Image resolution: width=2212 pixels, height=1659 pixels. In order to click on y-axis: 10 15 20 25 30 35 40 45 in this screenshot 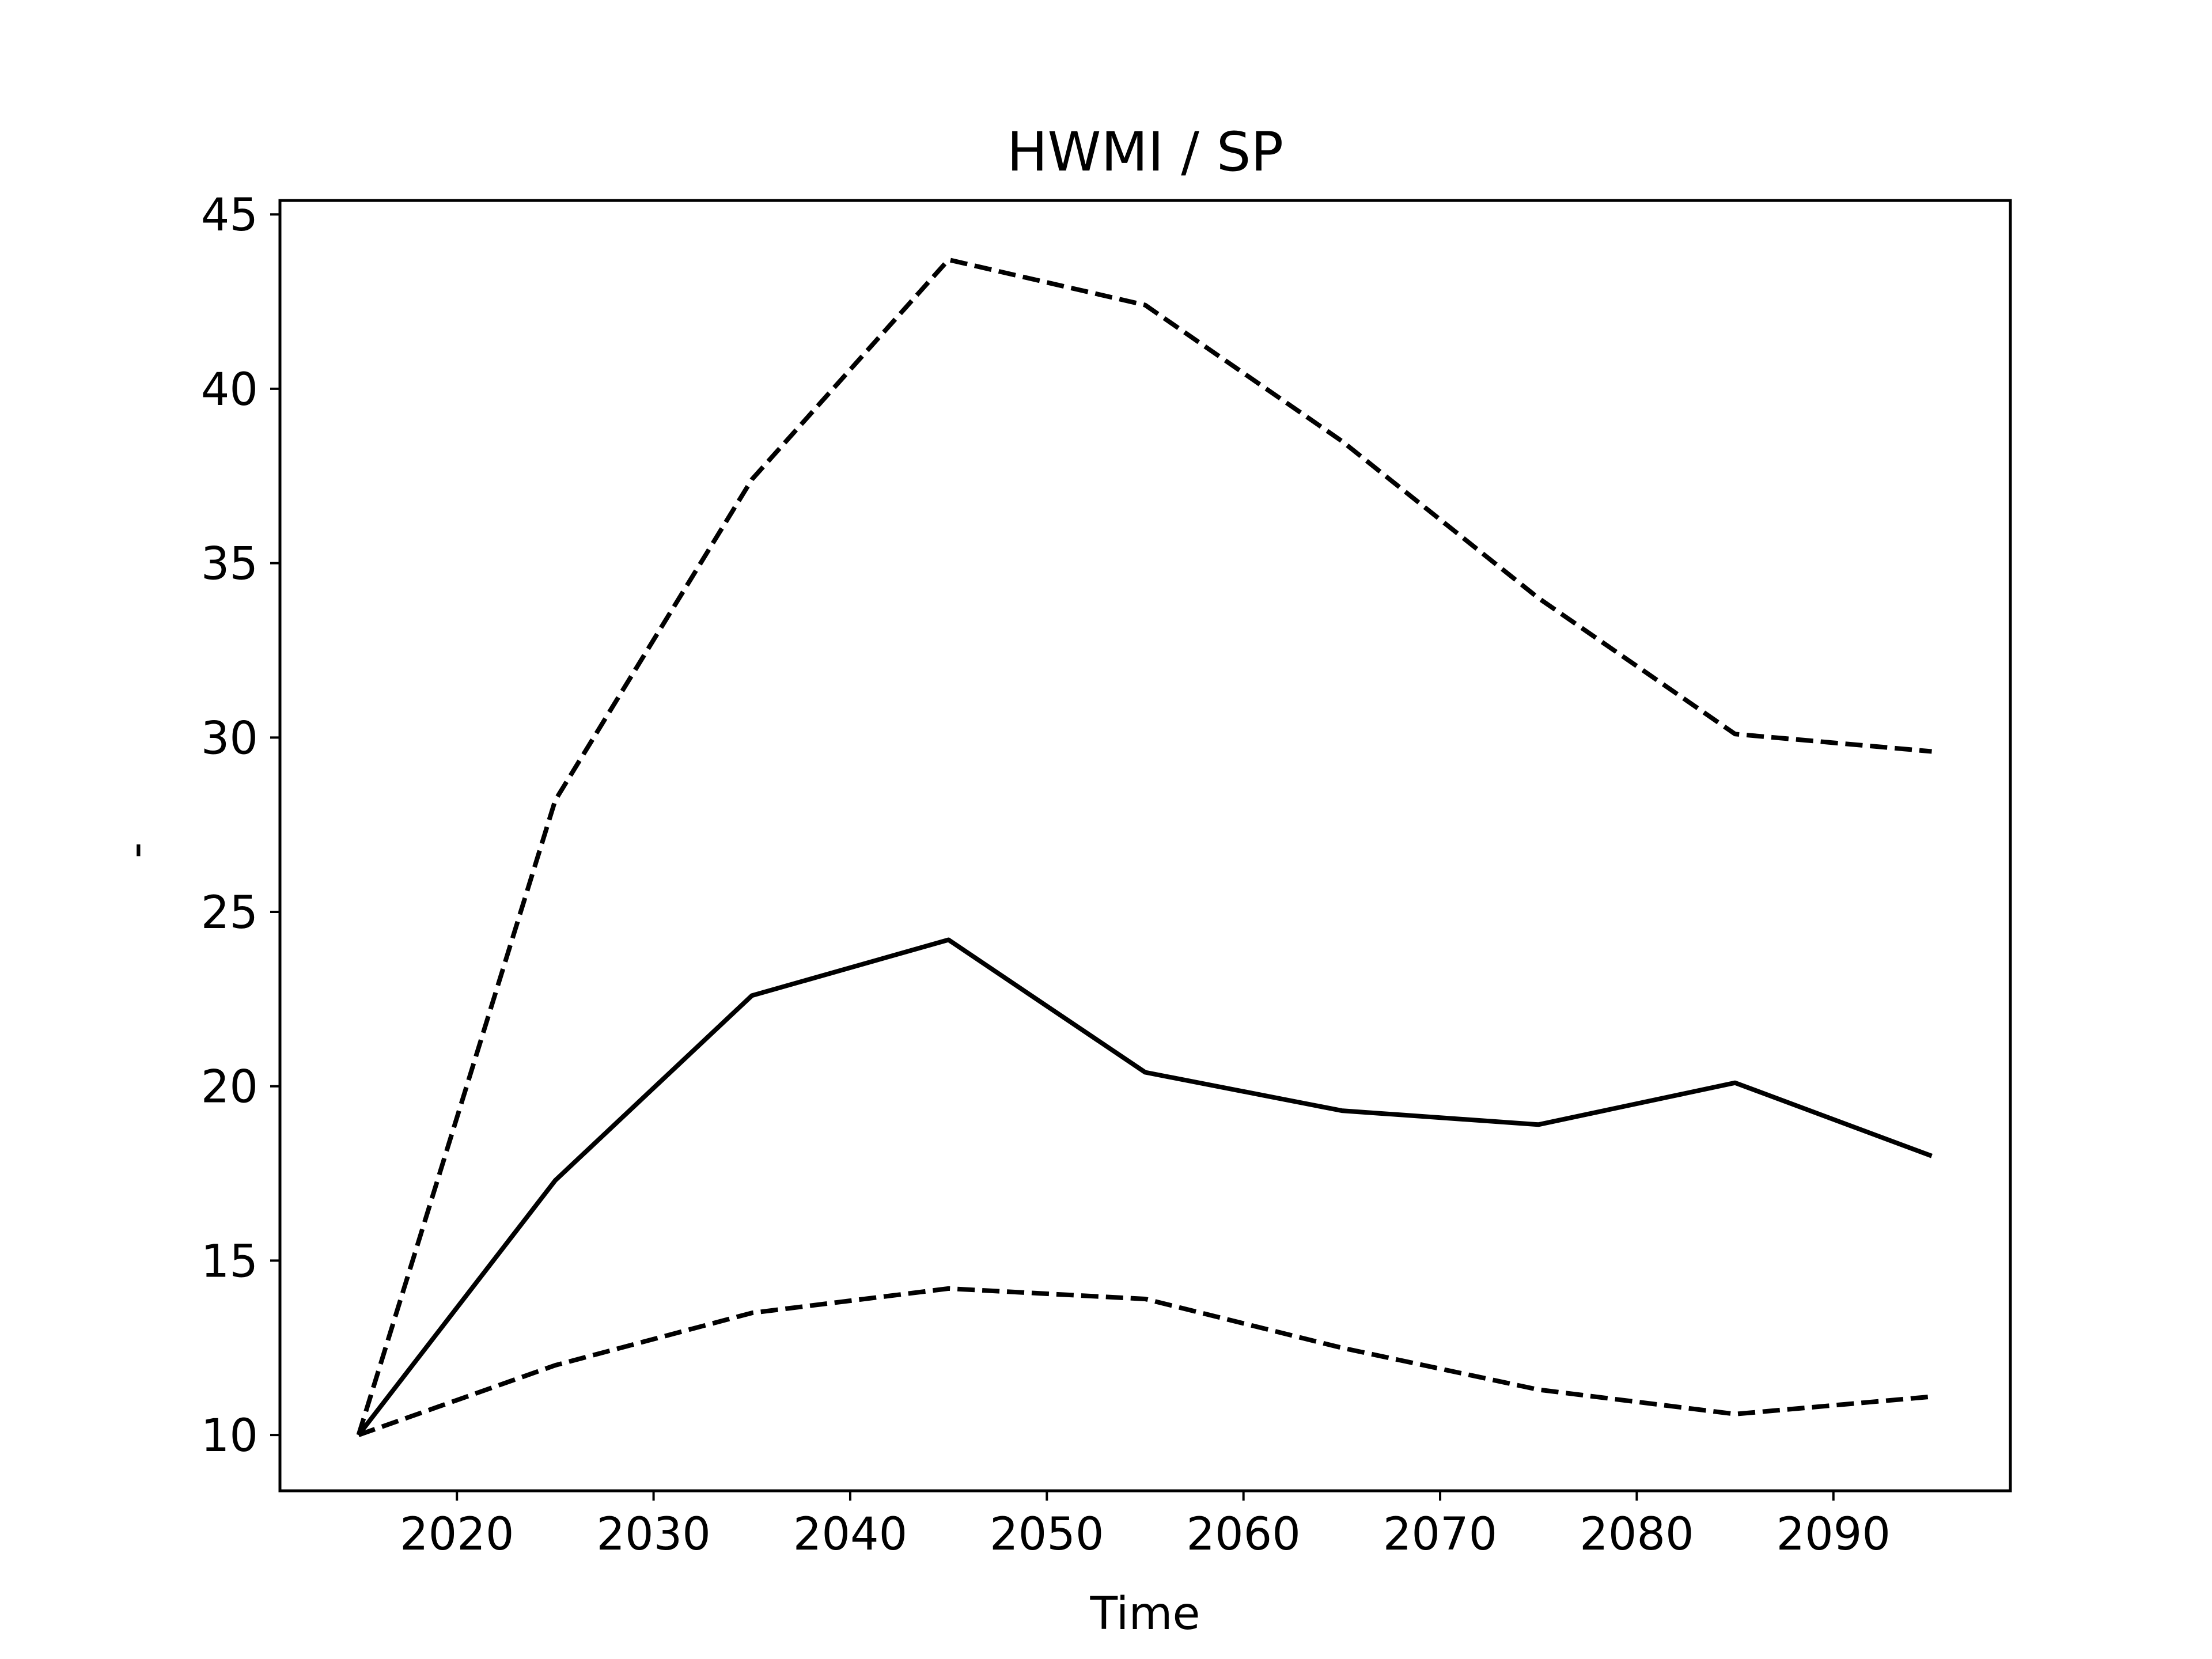, I will do `click(240, 826)`.